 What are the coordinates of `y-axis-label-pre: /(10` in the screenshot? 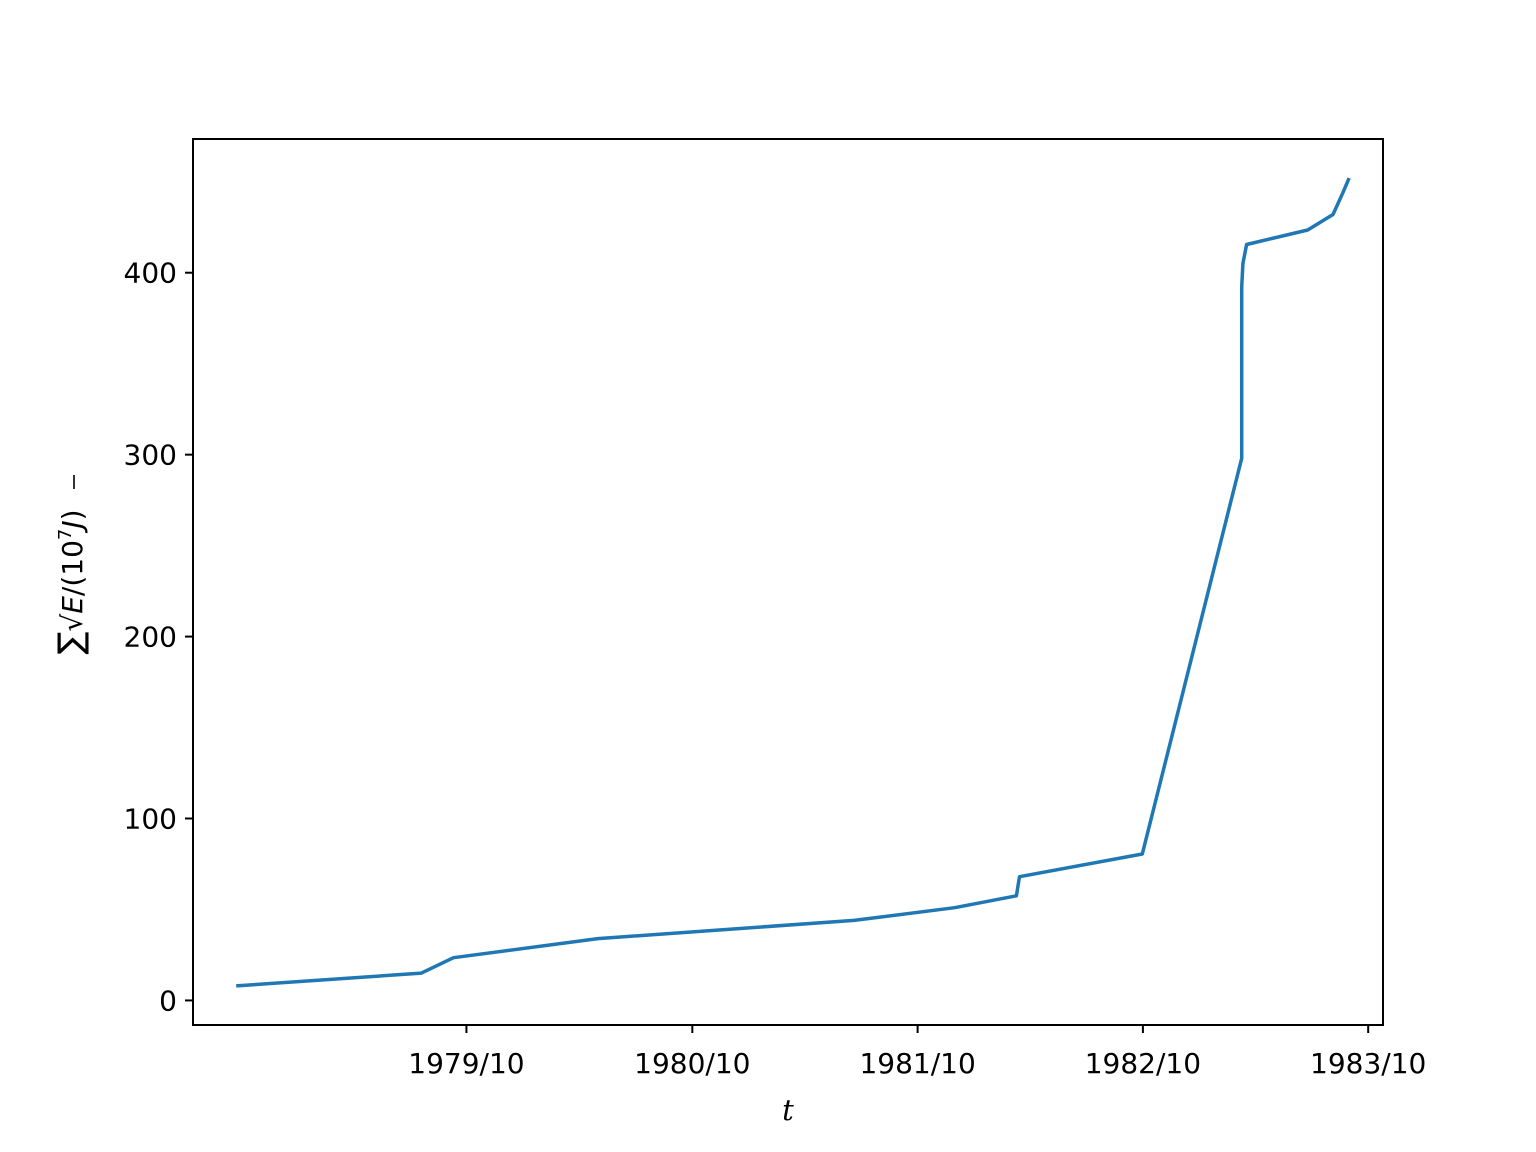 It's located at (72, 568).